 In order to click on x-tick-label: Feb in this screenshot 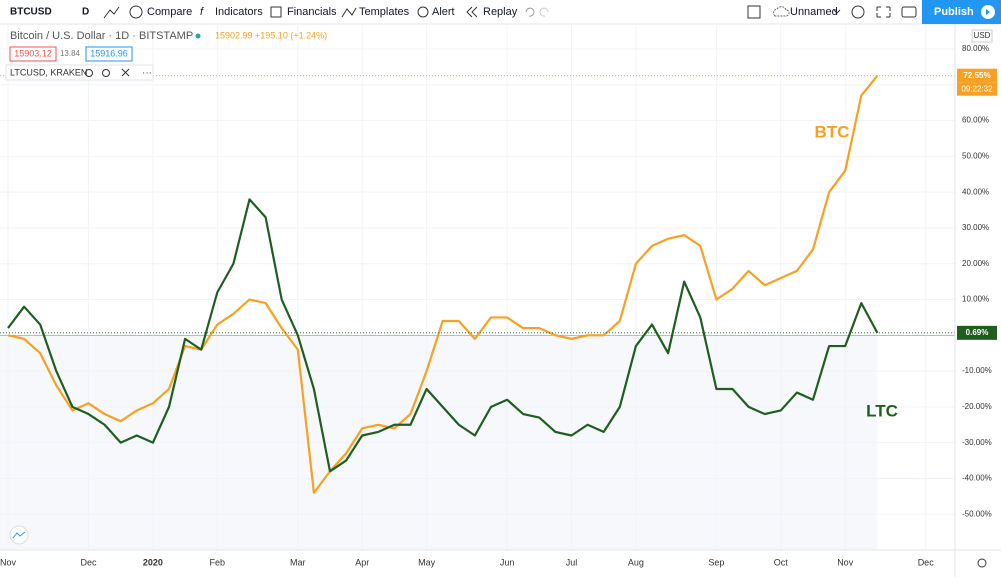, I will do `click(218, 562)`.